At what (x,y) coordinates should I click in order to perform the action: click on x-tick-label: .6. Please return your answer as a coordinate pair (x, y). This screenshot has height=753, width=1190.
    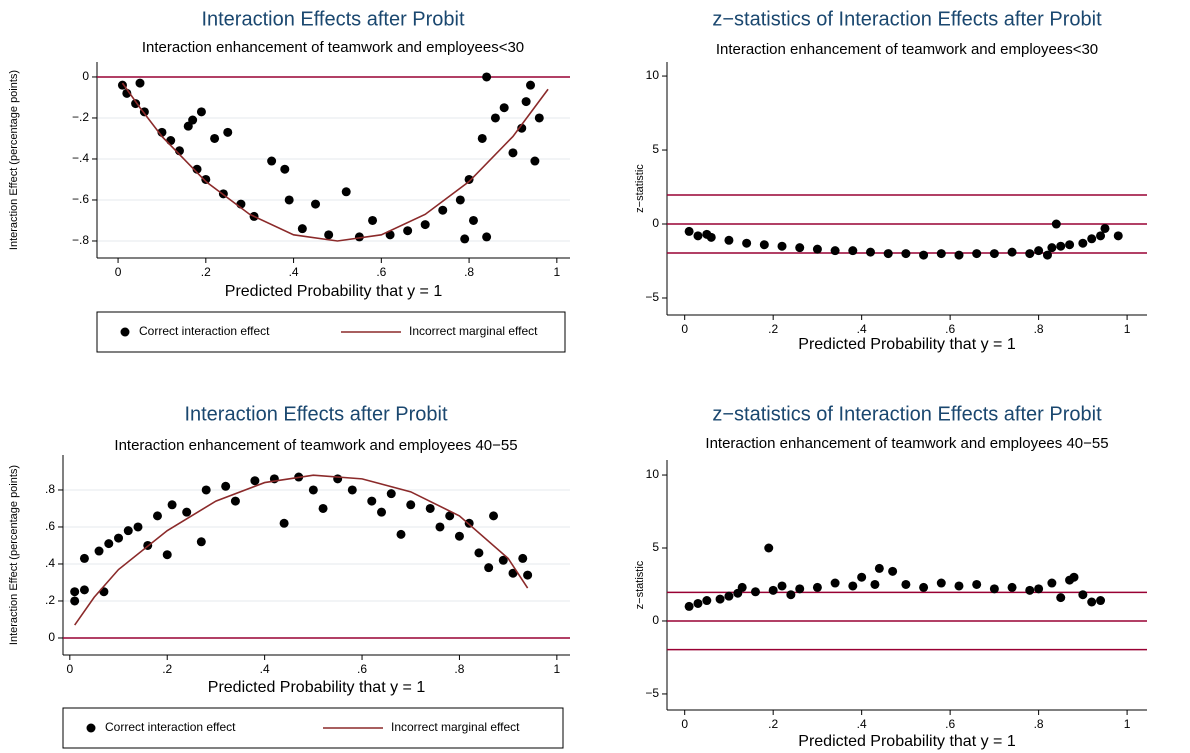
    Looking at the image, I should click on (950, 724).